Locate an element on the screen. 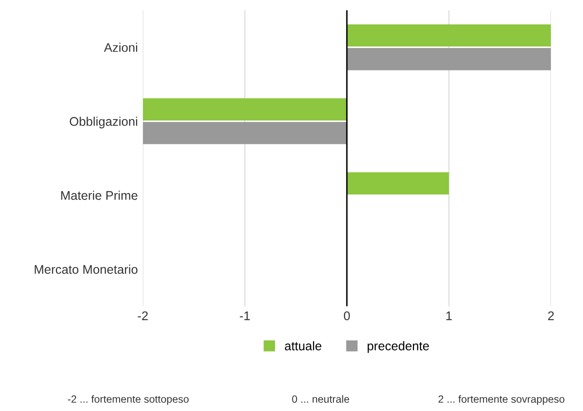 The height and width of the screenshot is (411, 583). y-tick-label: Obbligazioni is located at coordinates (104, 122).